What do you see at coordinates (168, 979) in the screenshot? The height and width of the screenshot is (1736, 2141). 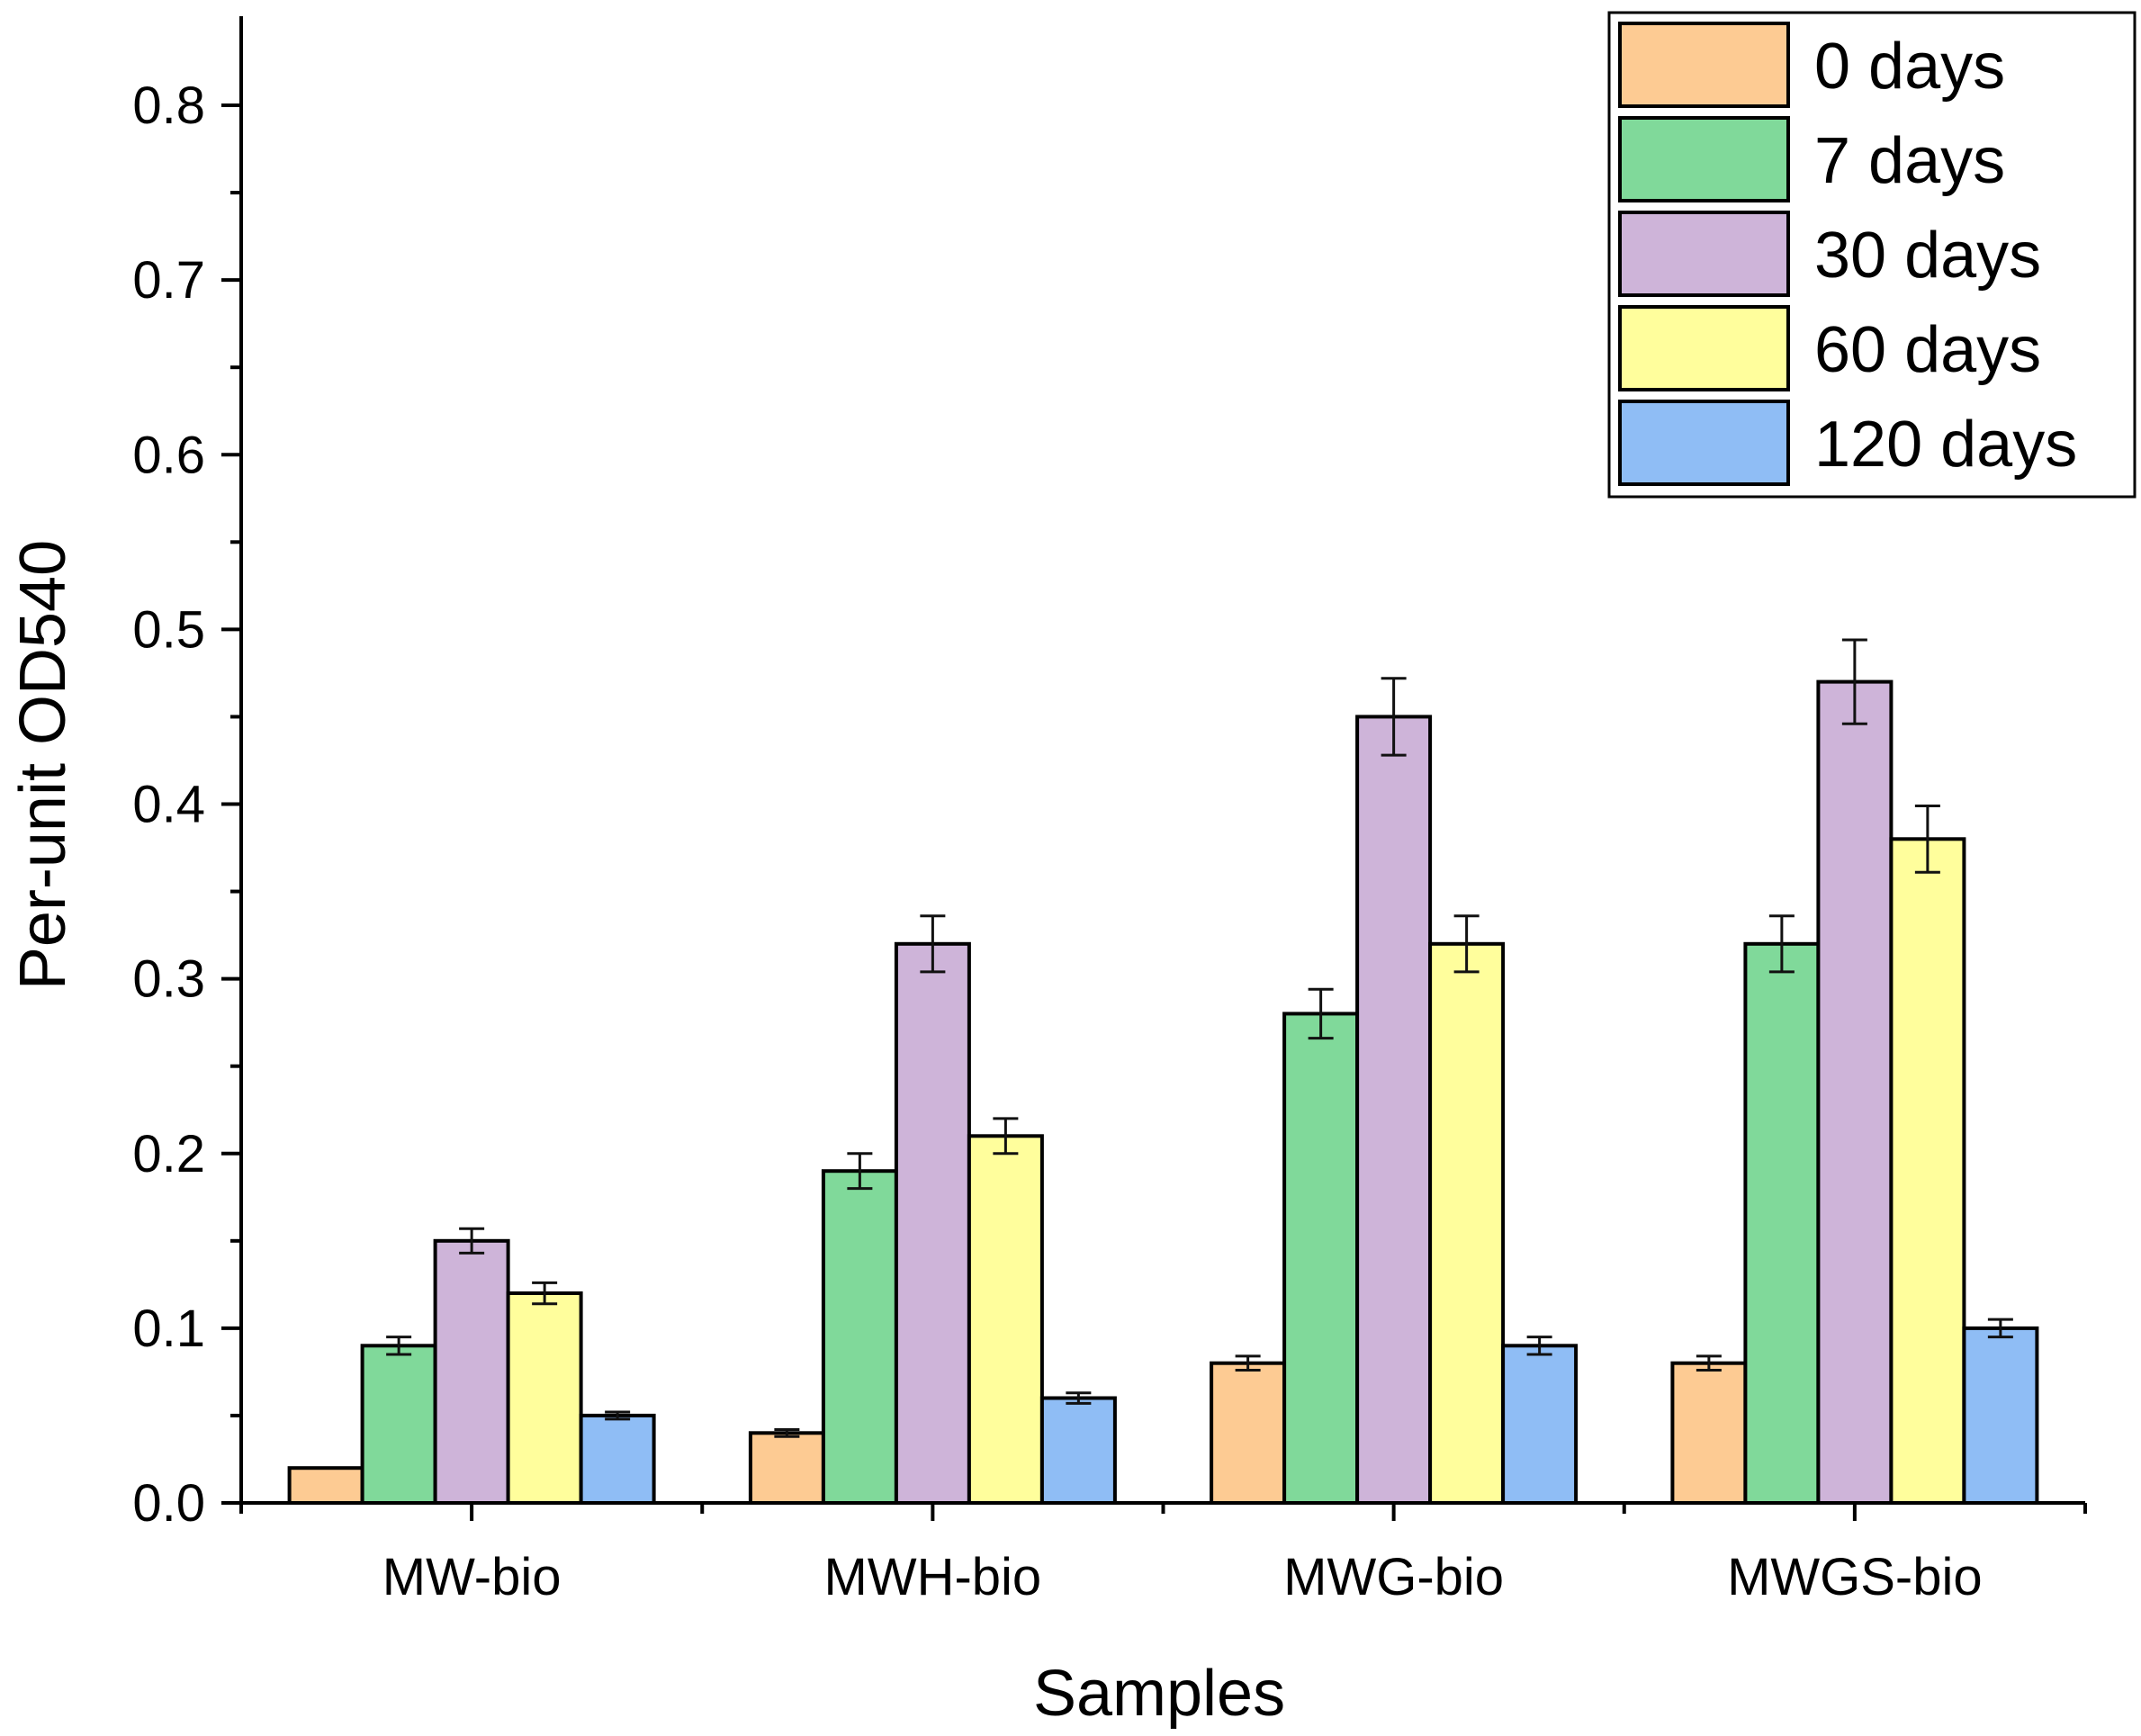 I see `y-tick-label: 0.3` at bounding box center [168, 979].